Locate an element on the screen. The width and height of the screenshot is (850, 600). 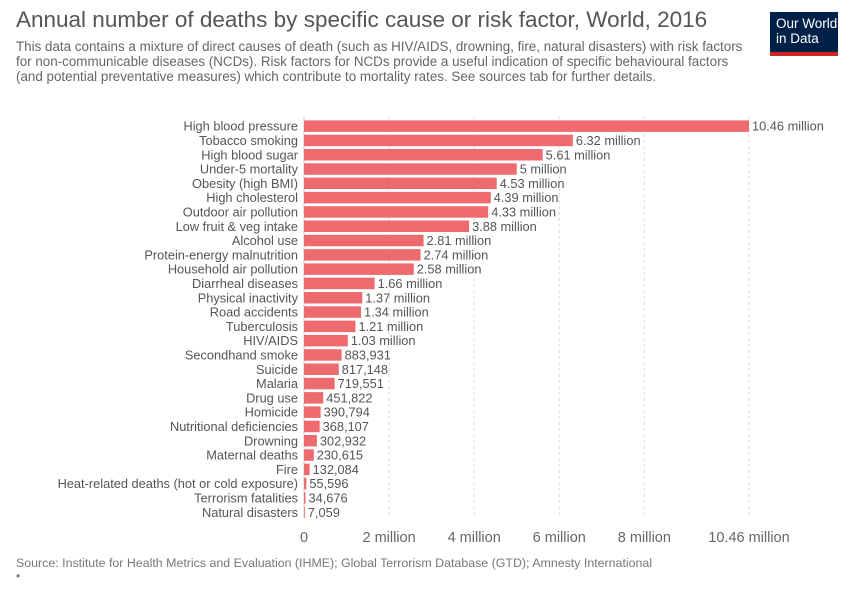
category-label: Fire is located at coordinates (287, 469).